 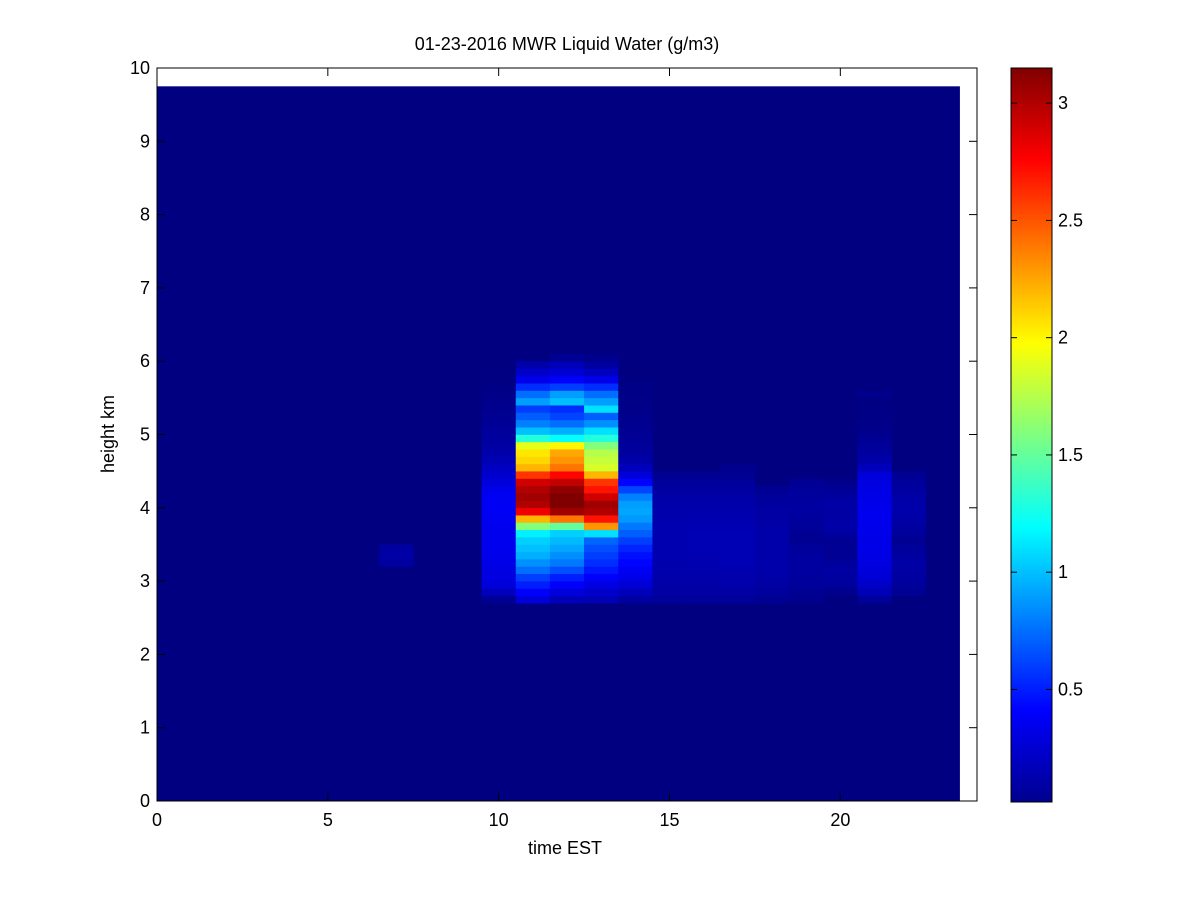 What do you see at coordinates (669, 820) in the screenshot?
I see `x-tick-label: 15` at bounding box center [669, 820].